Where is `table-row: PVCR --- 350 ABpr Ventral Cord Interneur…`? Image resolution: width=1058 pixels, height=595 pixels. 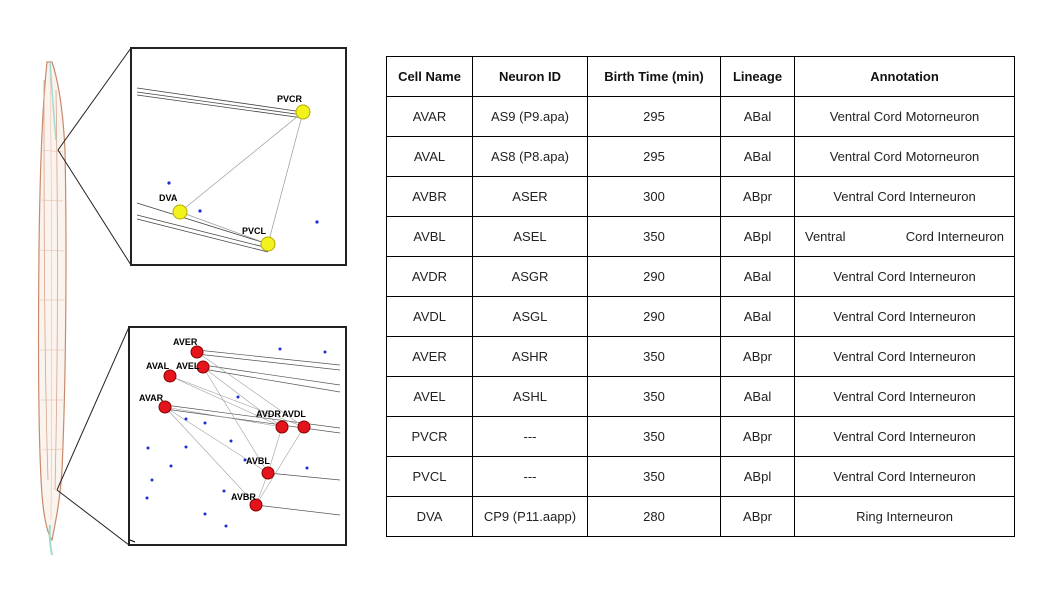 table-row: PVCR --- 350 ABpr Ventral Cord Interneur… is located at coordinates (700, 436).